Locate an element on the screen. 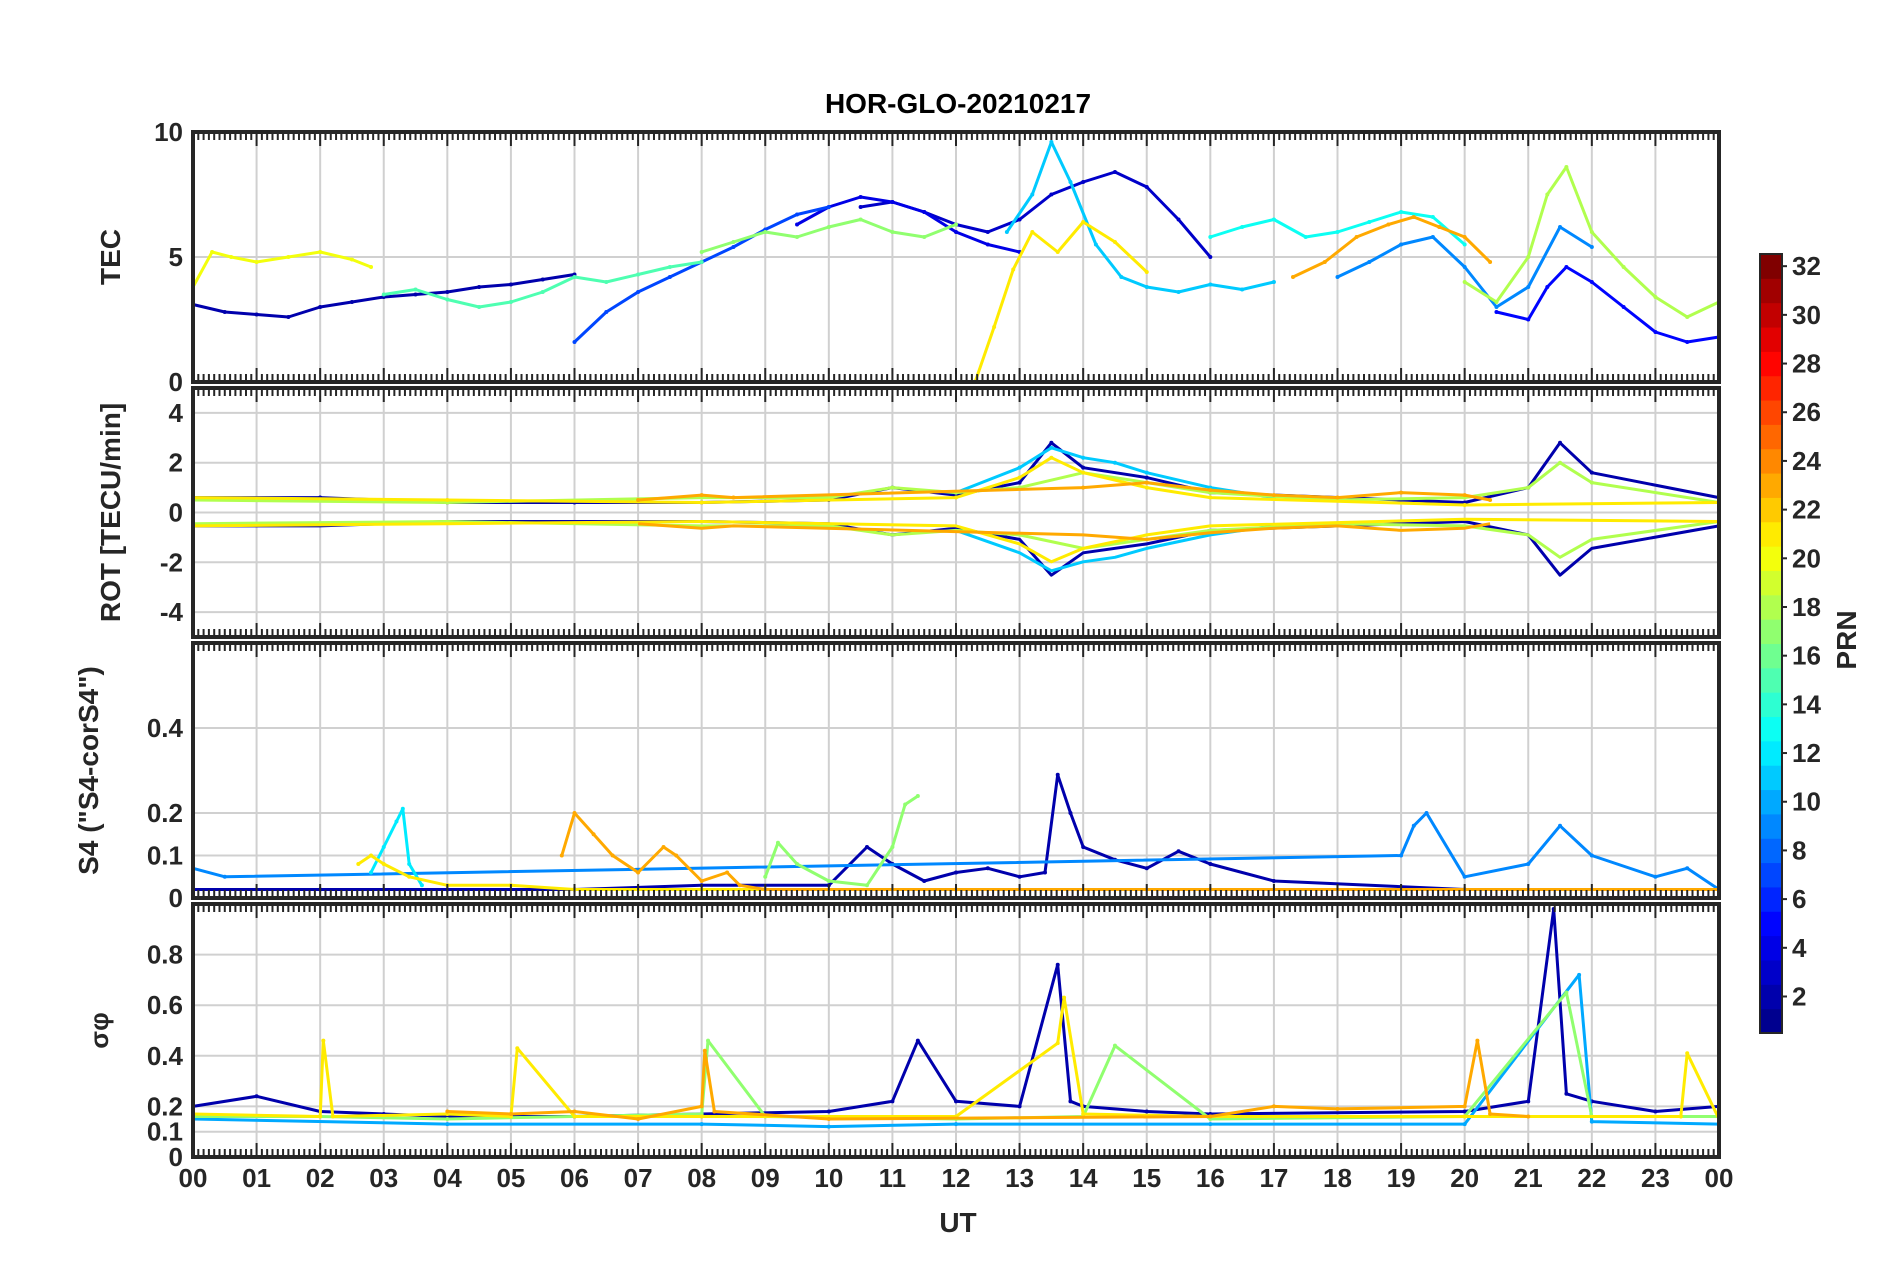 This screenshot has width=1902, height=1272. y-tick-label-tec: 0 is located at coordinates (176, 382).